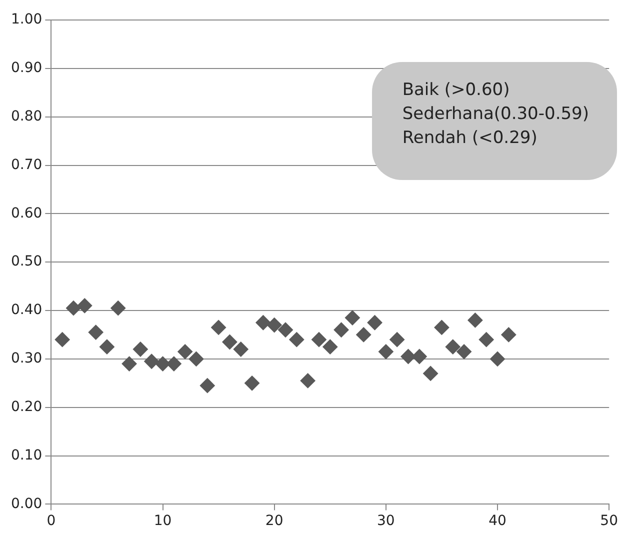  What do you see at coordinates (26, 213) in the screenshot?
I see `y-tick-label: 0.60` at bounding box center [26, 213].